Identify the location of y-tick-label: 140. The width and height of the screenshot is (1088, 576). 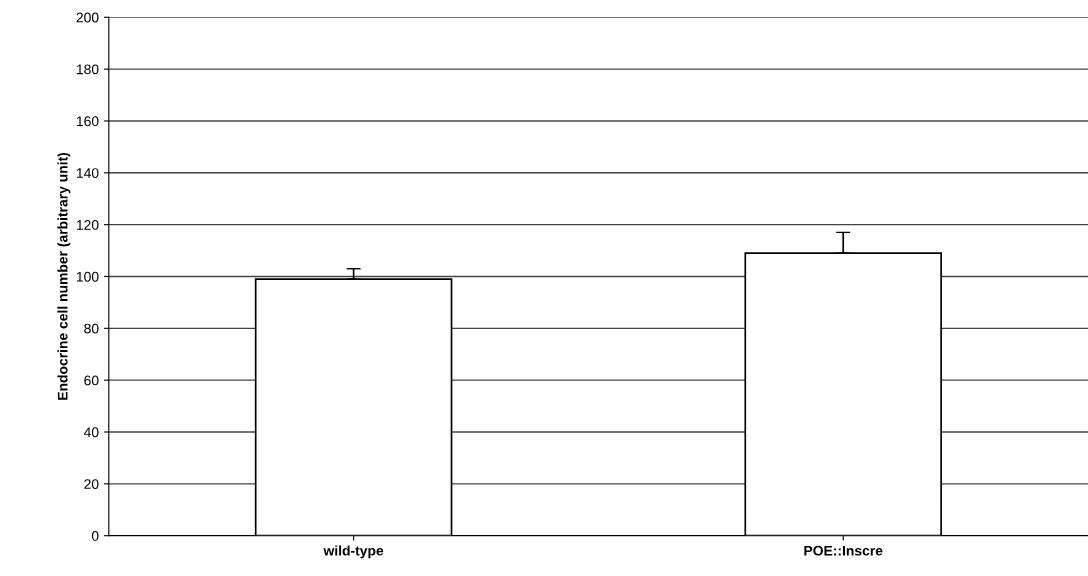
(87, 173).